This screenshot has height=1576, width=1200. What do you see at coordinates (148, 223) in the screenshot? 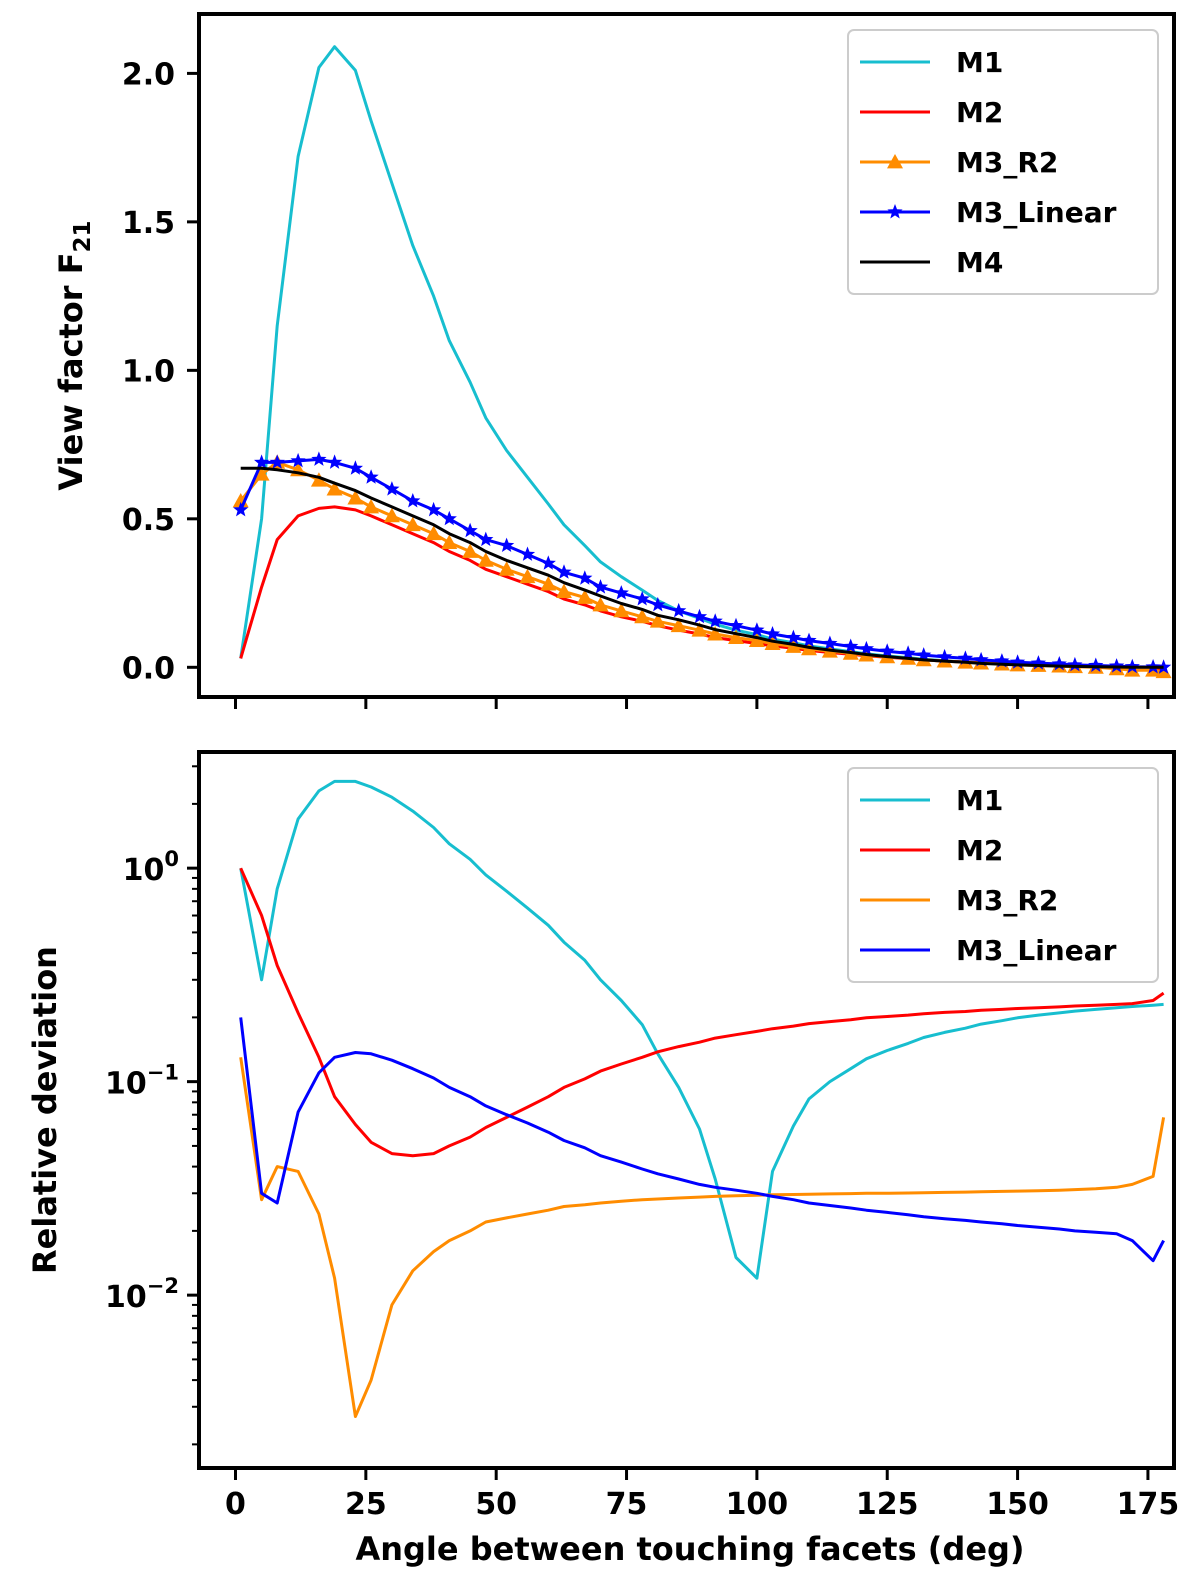
I see `y-tick-label-1-5: 1.5` at bounding box center [148, 223].